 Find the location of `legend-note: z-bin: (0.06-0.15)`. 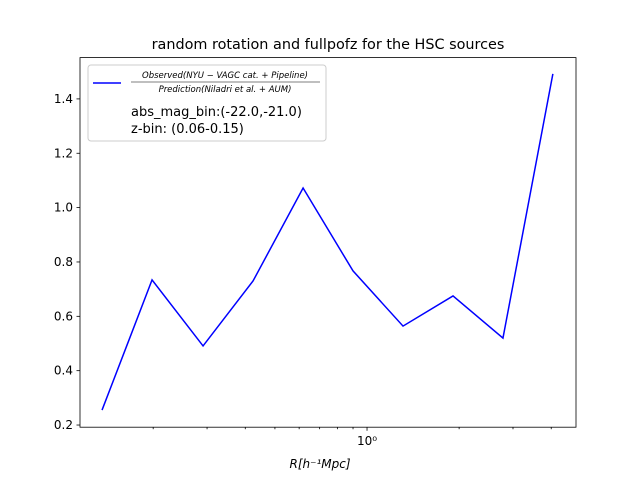

legend-note: z-bin: (0.06-0.15) is located at coordinates (187, 129).